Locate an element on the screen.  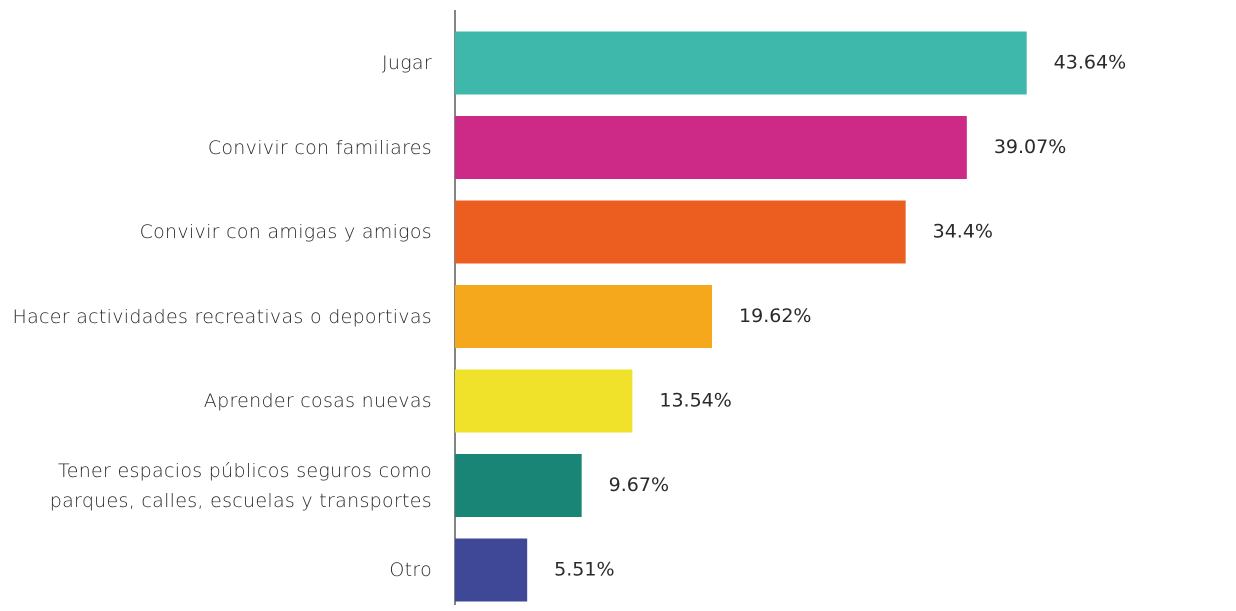
value-label: 34.4% is located at coordinates (963, 232).